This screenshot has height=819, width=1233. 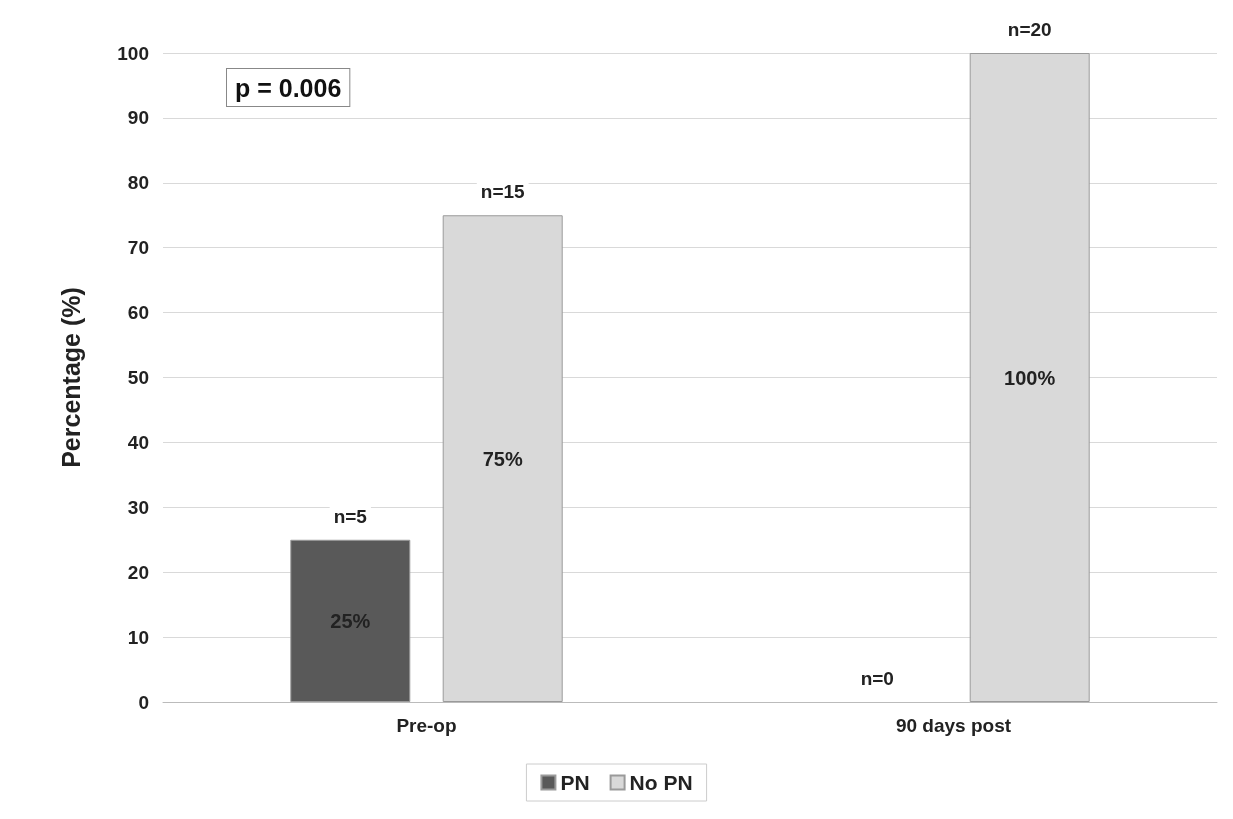 I want to click on bar, so click(x=350, y=620).